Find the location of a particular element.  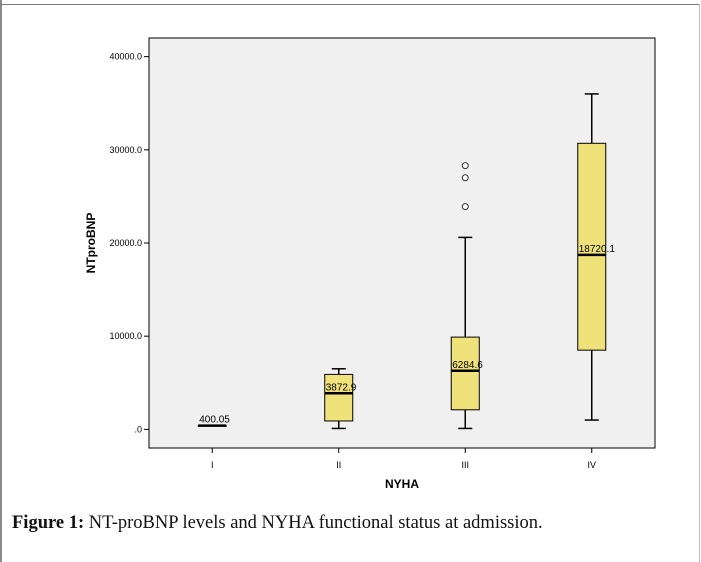

y-tick-label: 30000.0 is located at coordinates (125, 150).